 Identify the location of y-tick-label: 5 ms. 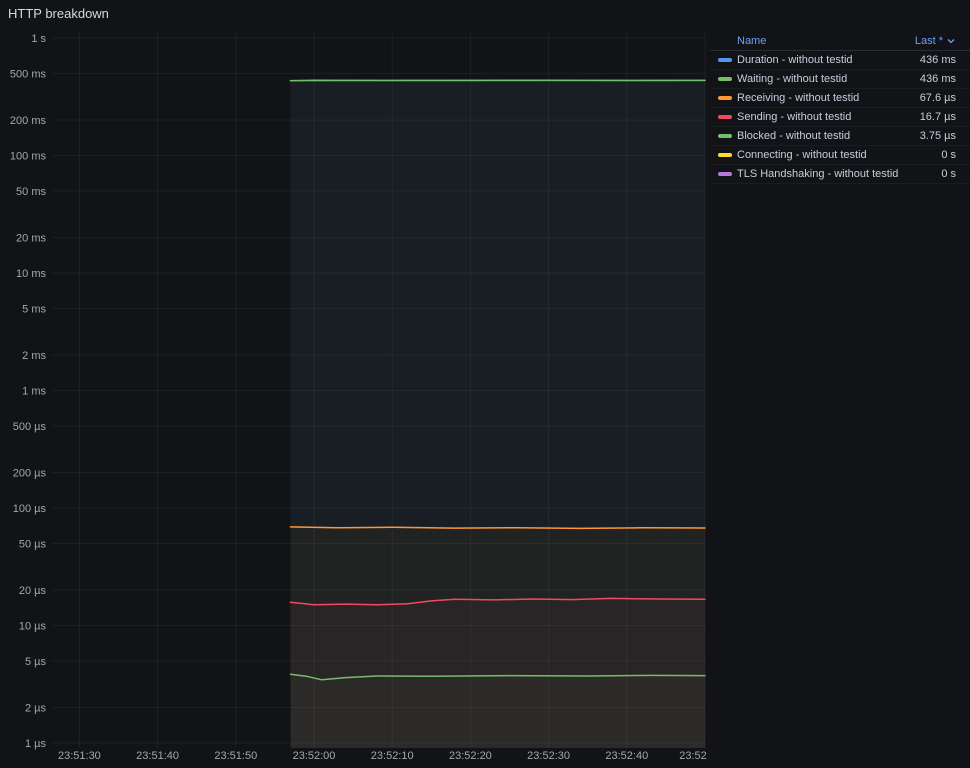
(34, 309).